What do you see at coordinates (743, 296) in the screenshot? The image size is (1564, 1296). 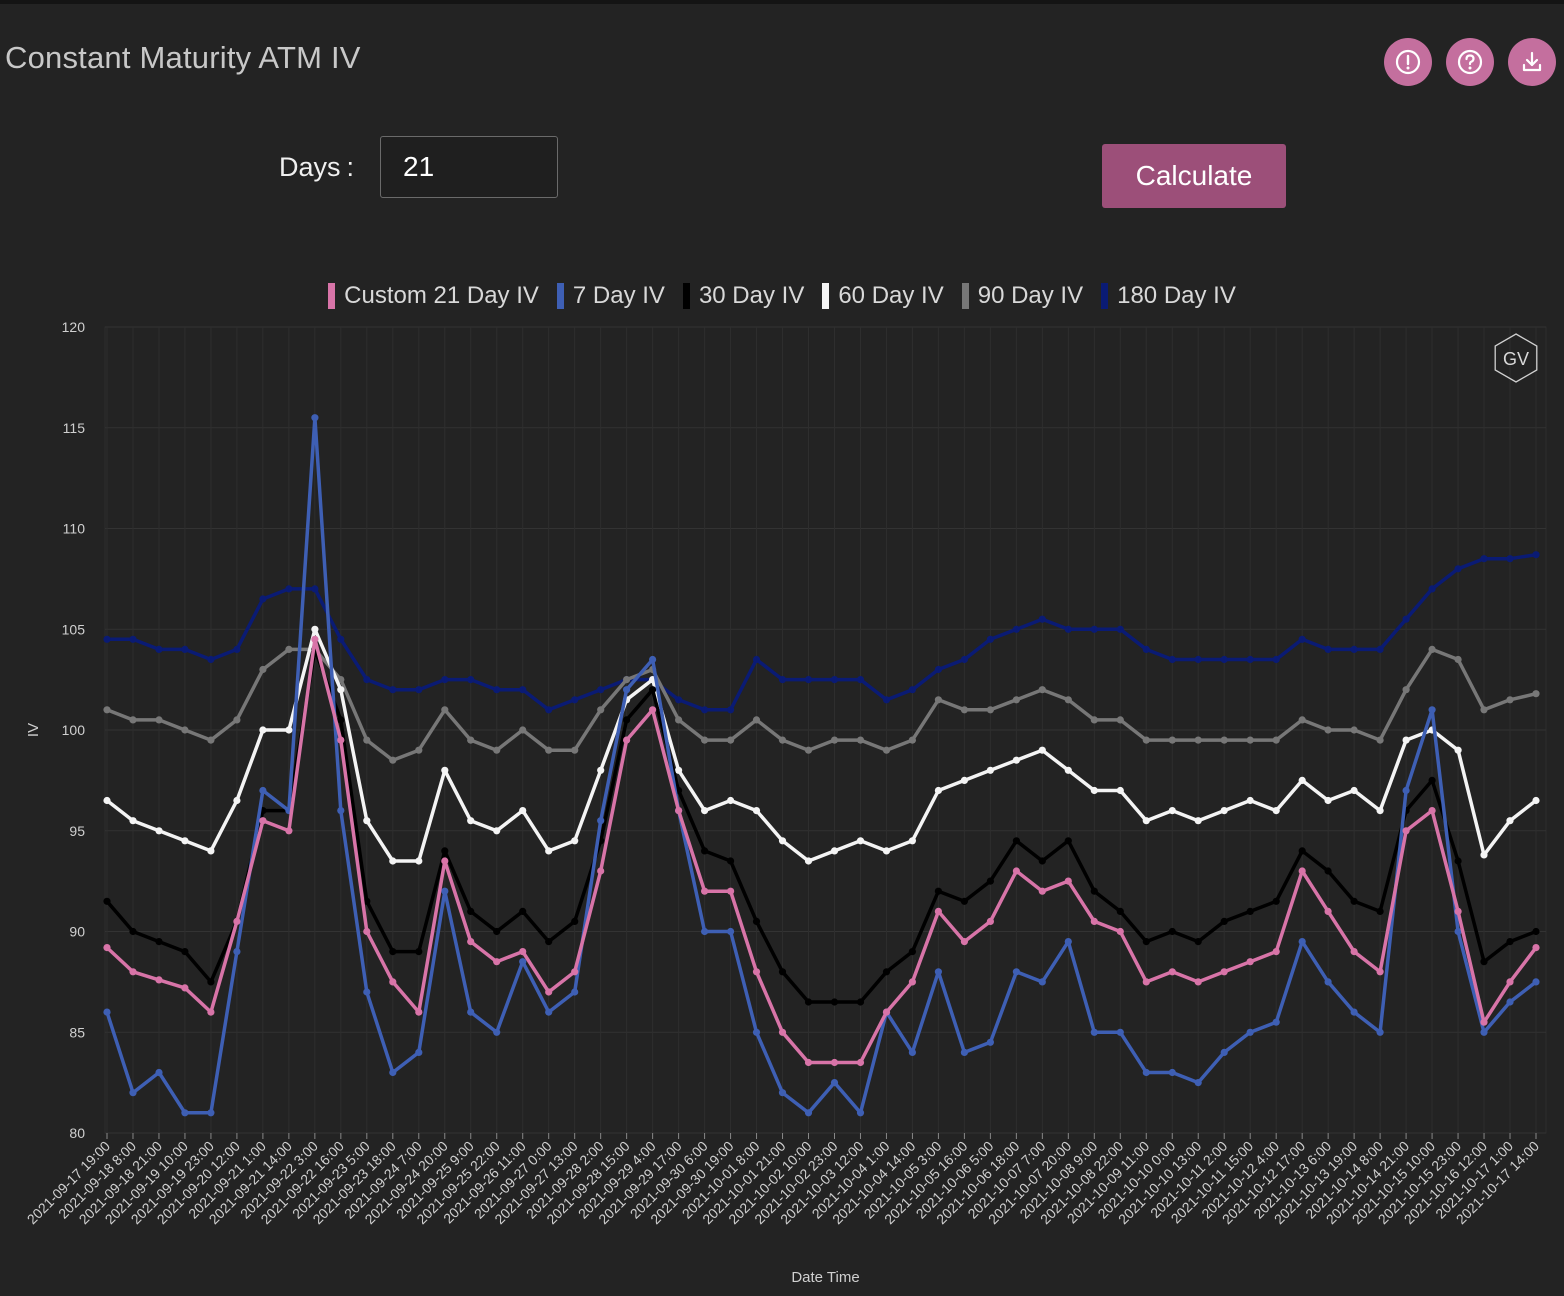 I see `legend-item-30-day-iv: 30 Day IV` at bounding box center [743, 296].